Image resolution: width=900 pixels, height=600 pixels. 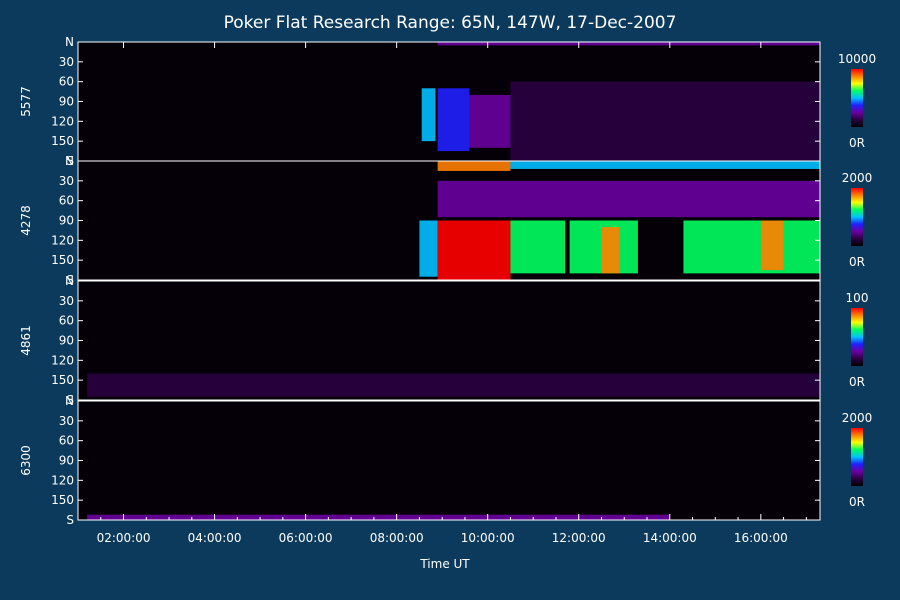 What do you see at coordinates (215, 538) in the screenshot?
I see `x-tick-label: 04:00:00` at bounding box center [215, 538].